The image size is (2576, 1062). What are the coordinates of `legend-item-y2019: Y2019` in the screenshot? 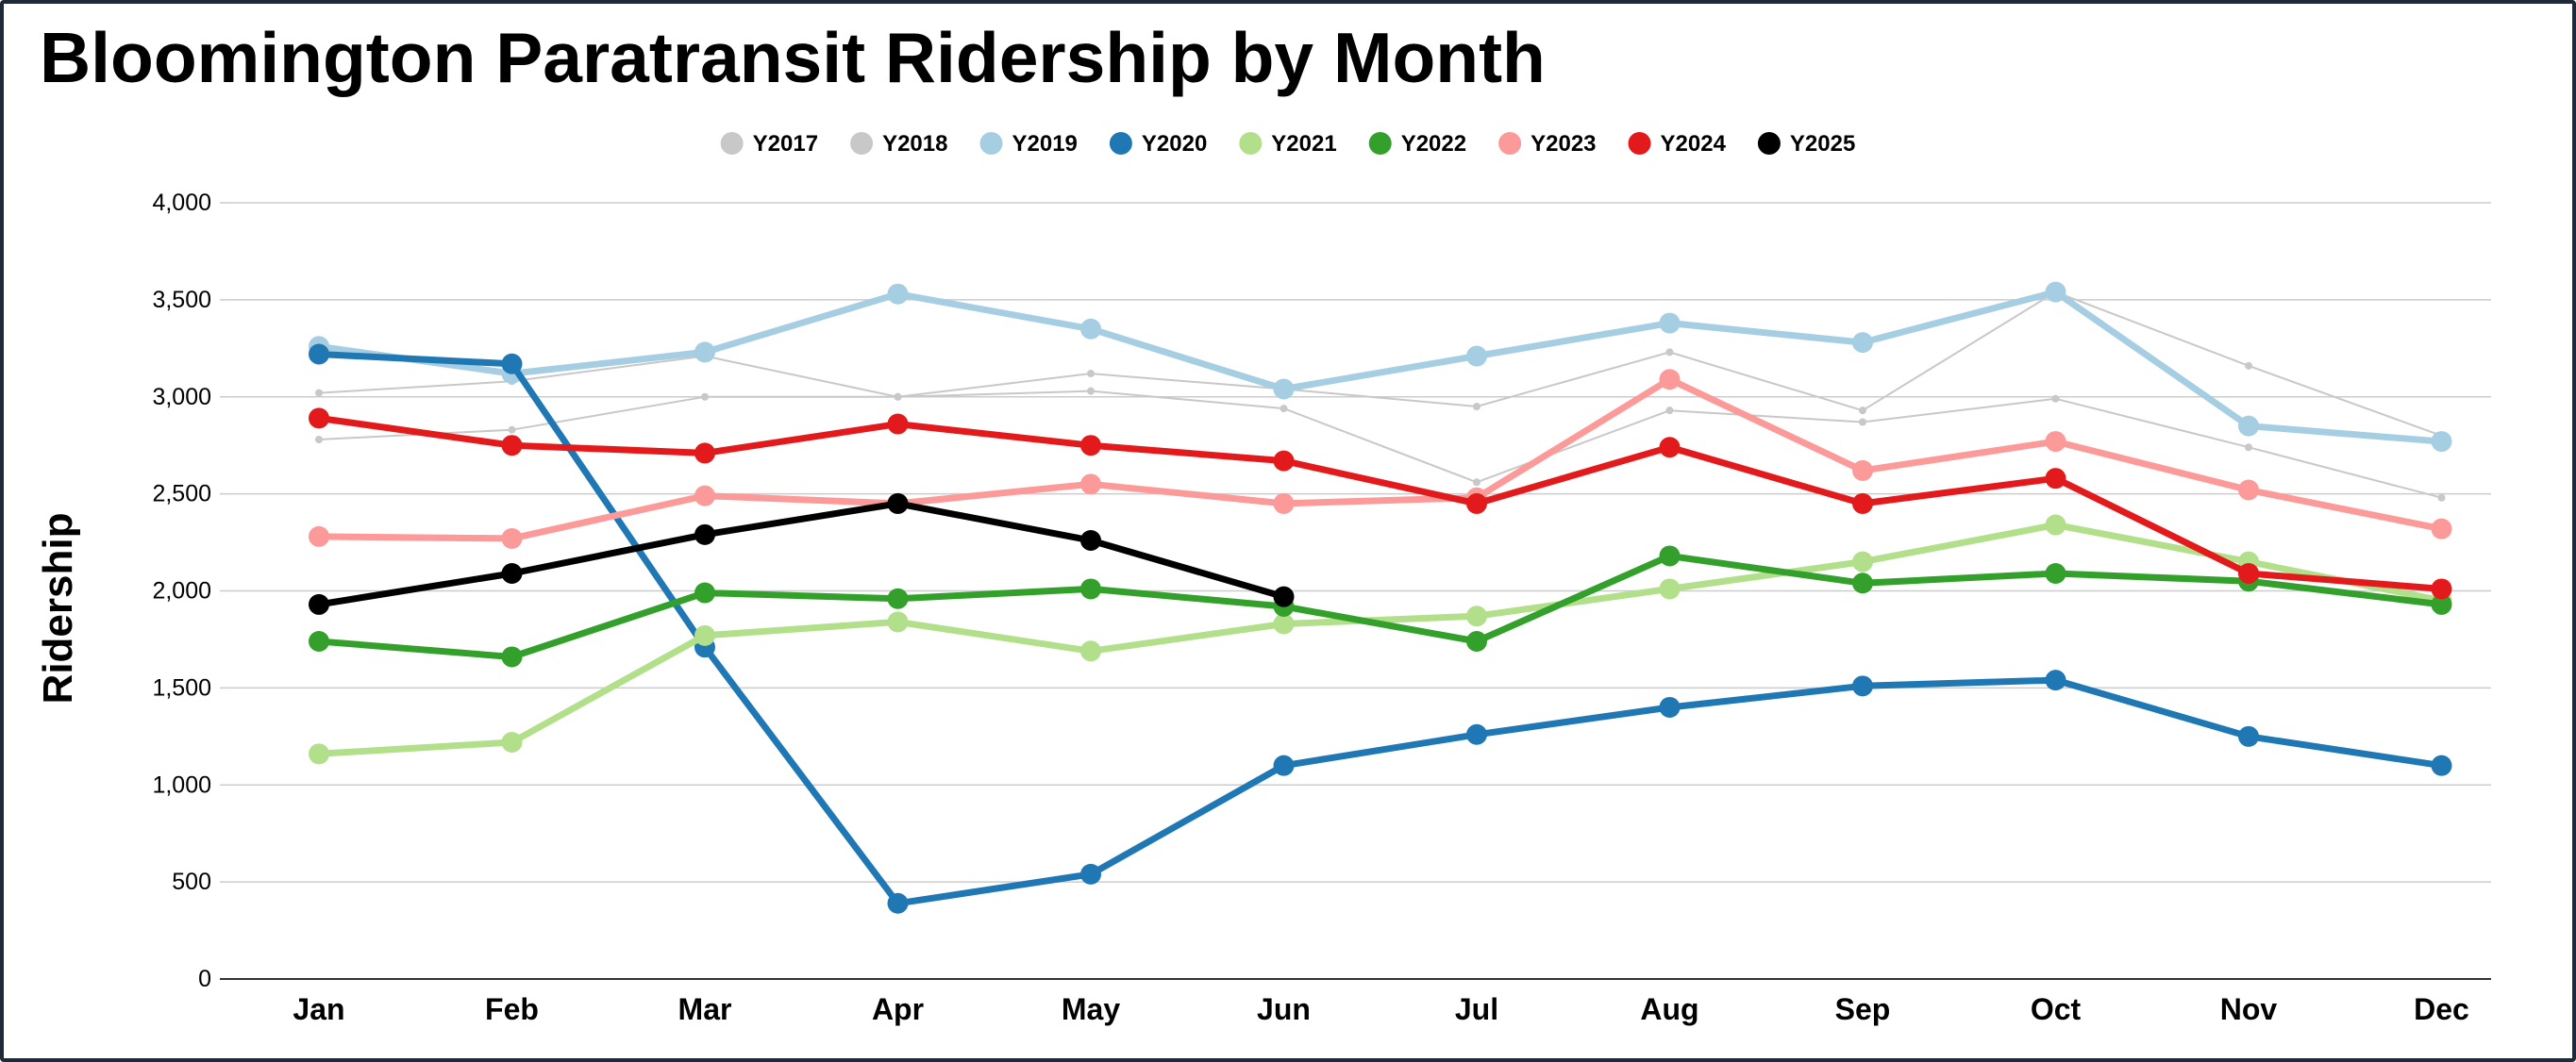 It's located at (1028, 144).